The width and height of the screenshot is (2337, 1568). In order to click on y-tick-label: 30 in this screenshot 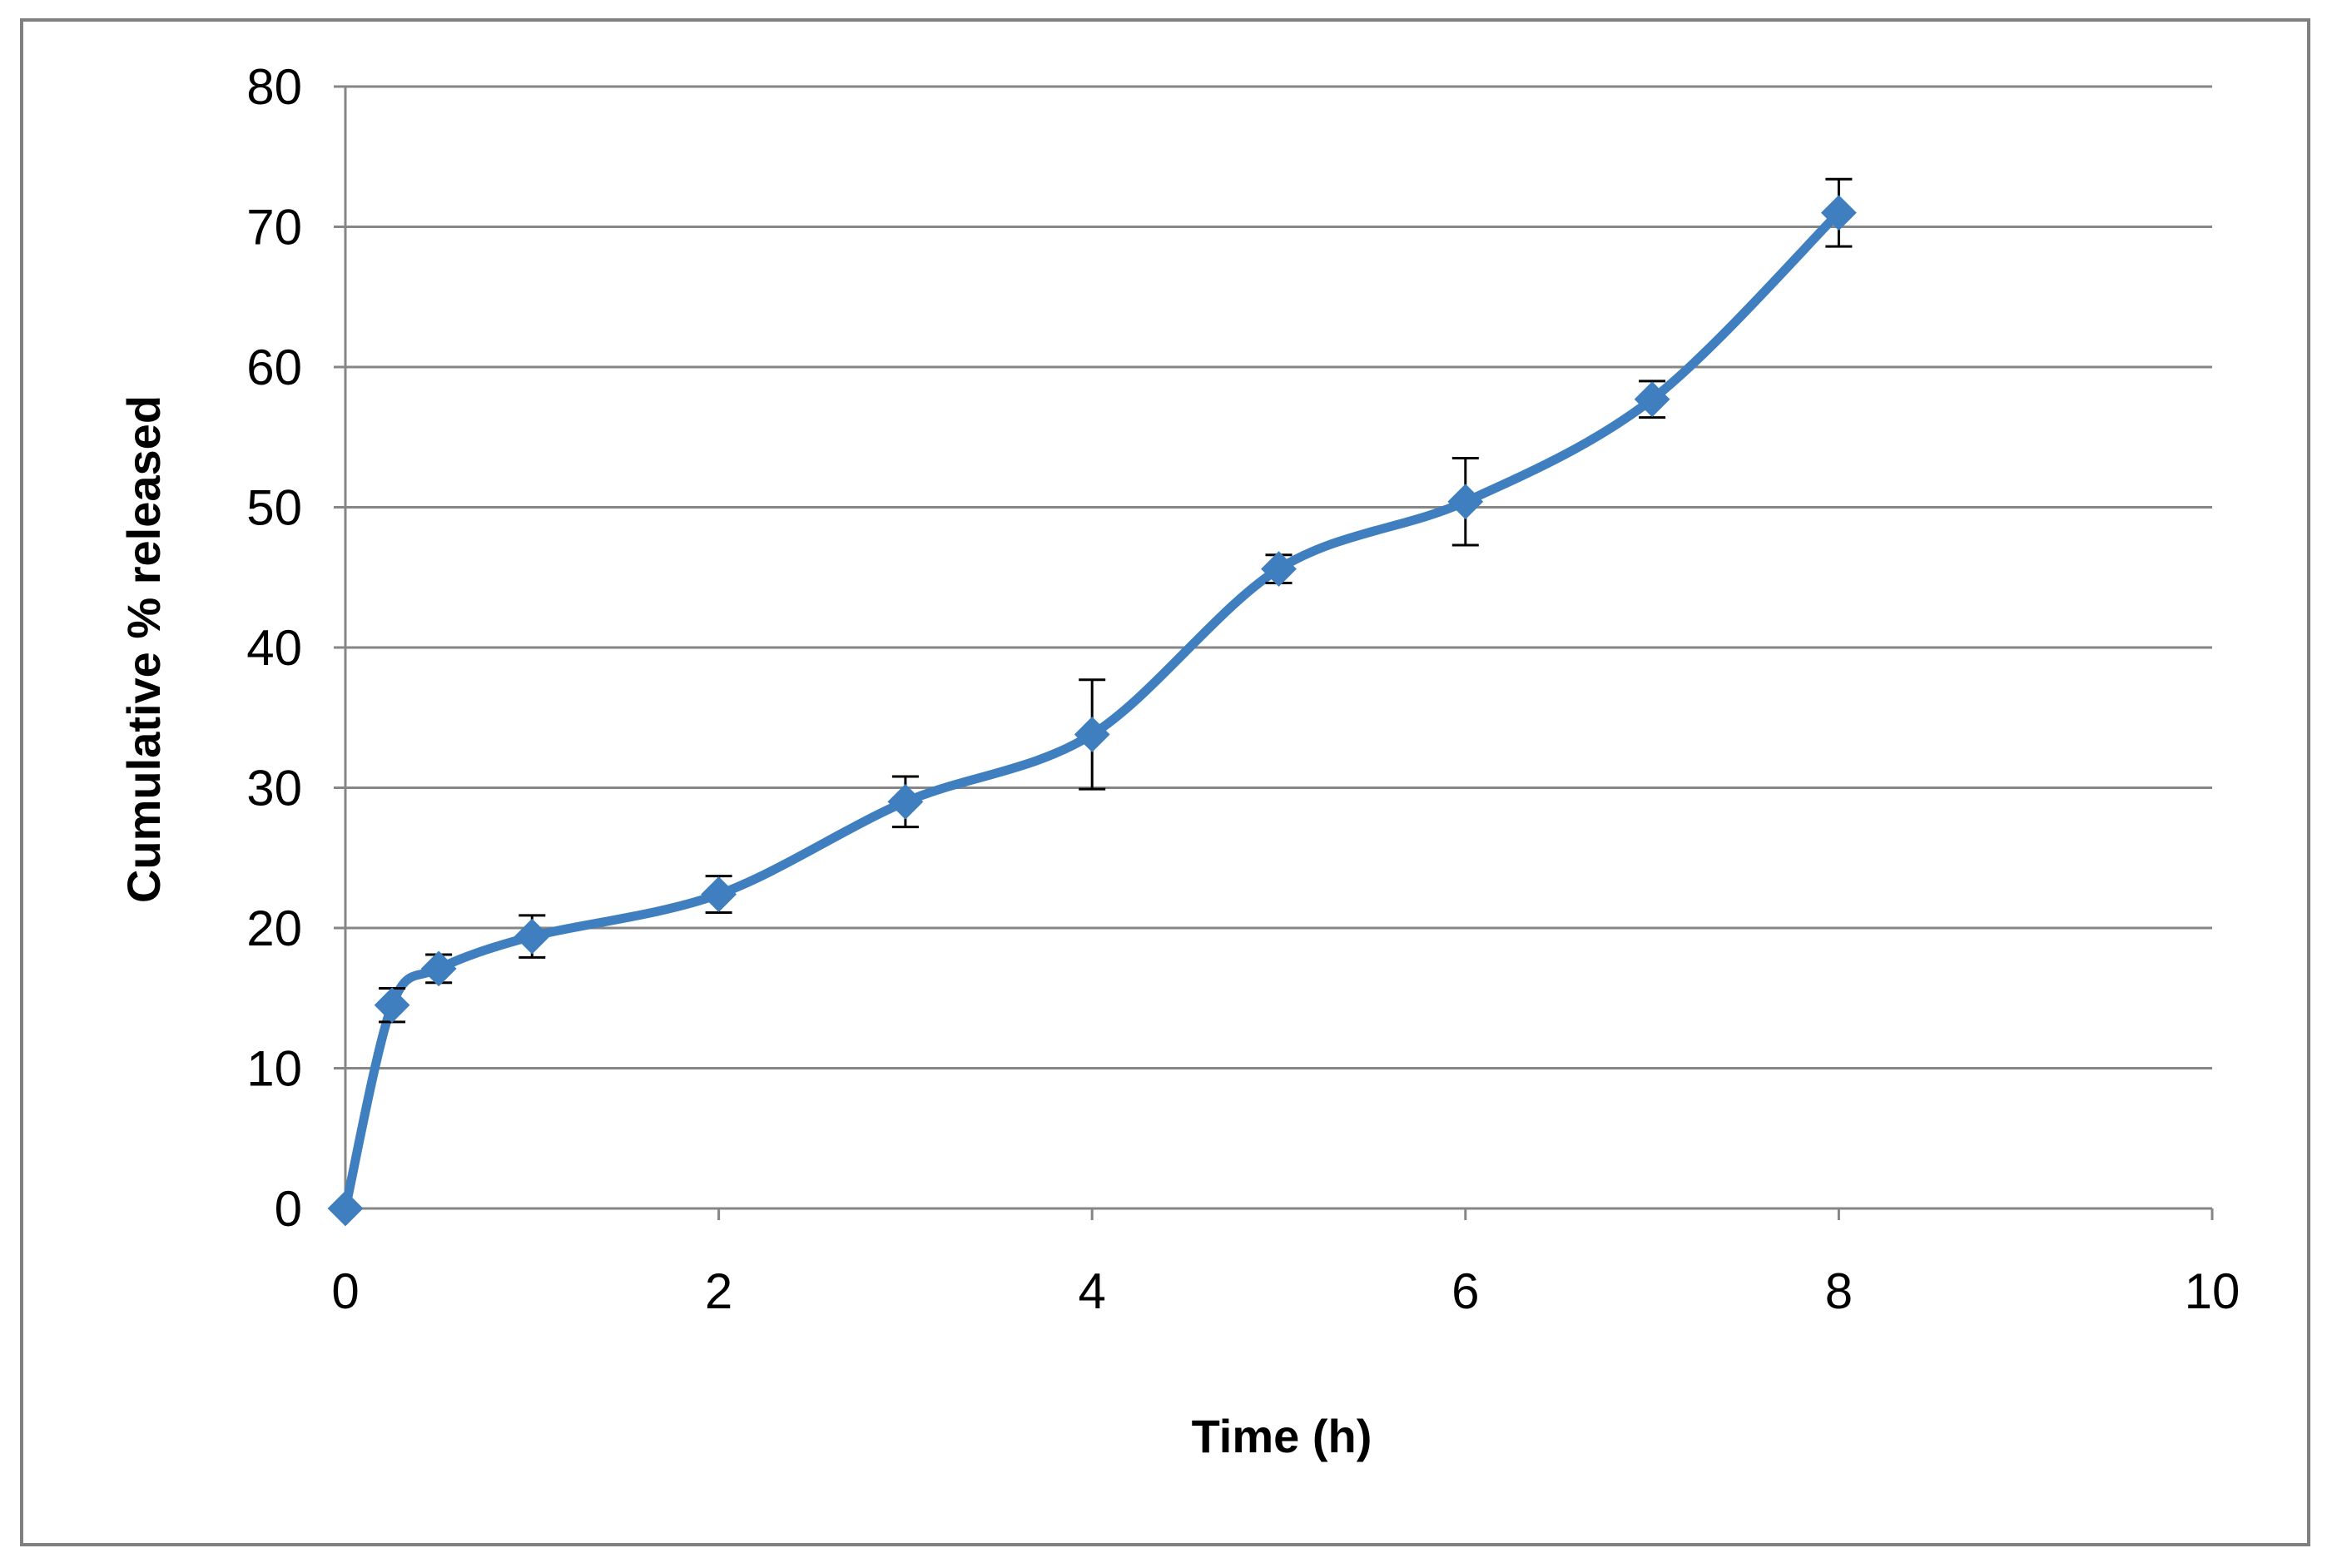, I will do `click(274, 788)`.